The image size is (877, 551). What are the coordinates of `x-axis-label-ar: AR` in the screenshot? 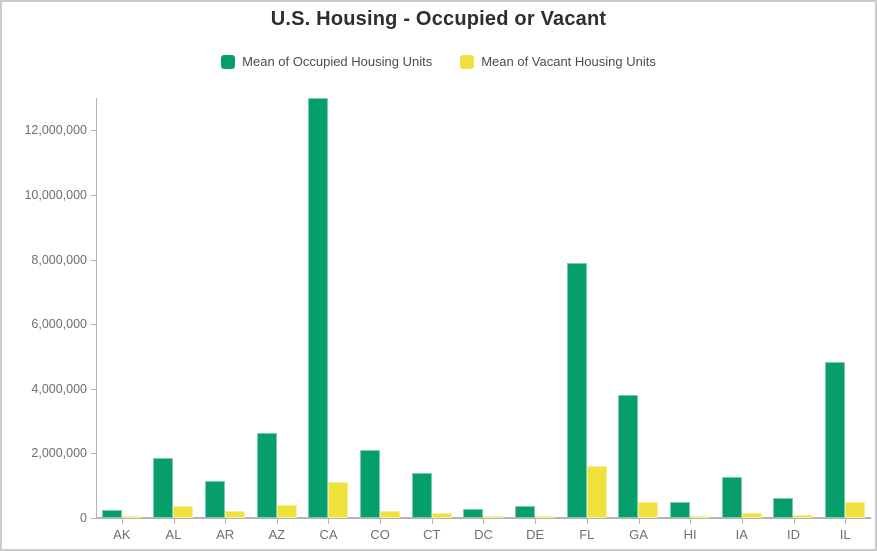 It's located at (225, 534).